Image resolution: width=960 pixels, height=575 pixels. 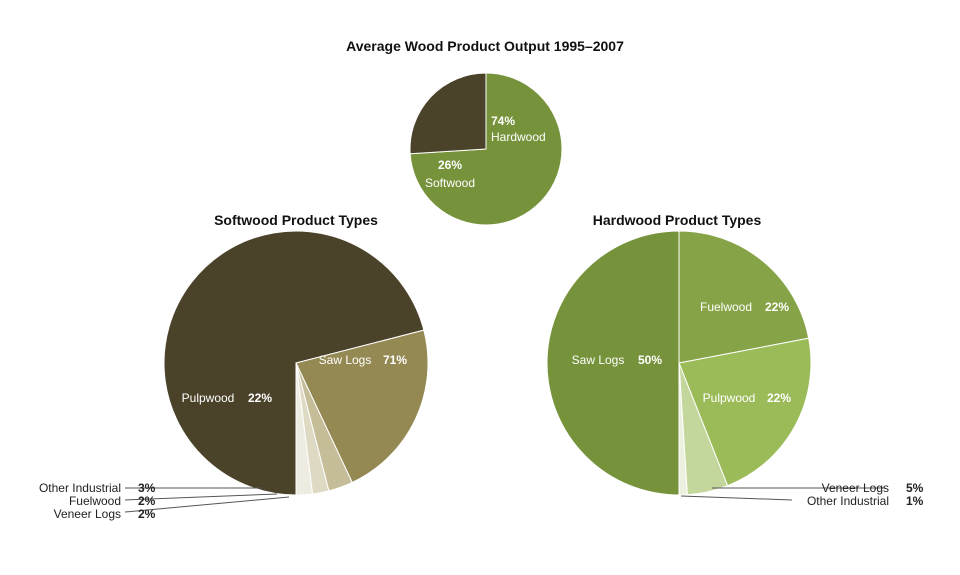 What do you see at coordinates (745, 412) in the screenshot?
I see `hardwood-slice-pulpwood` at bounding box center [745, 412].